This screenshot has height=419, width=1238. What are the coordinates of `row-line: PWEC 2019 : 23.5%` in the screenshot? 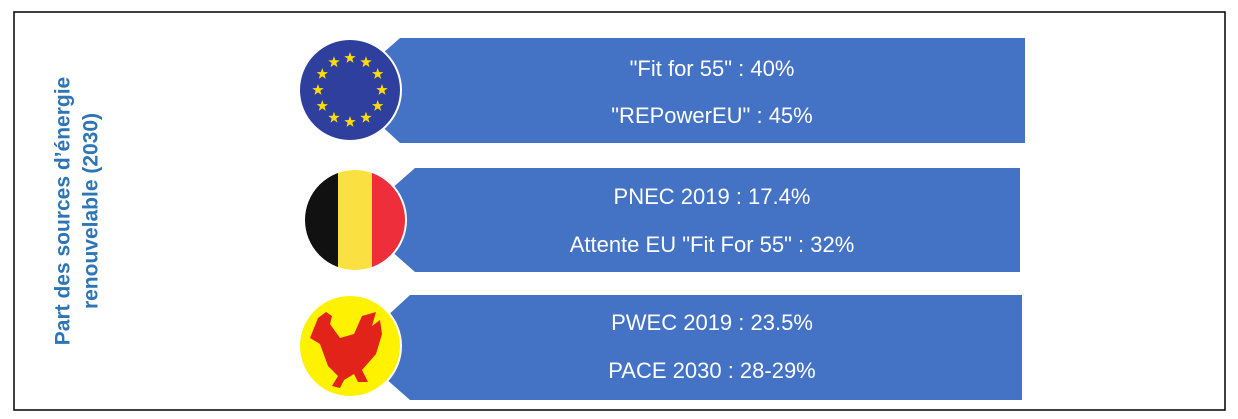 It's located at (712, 322).